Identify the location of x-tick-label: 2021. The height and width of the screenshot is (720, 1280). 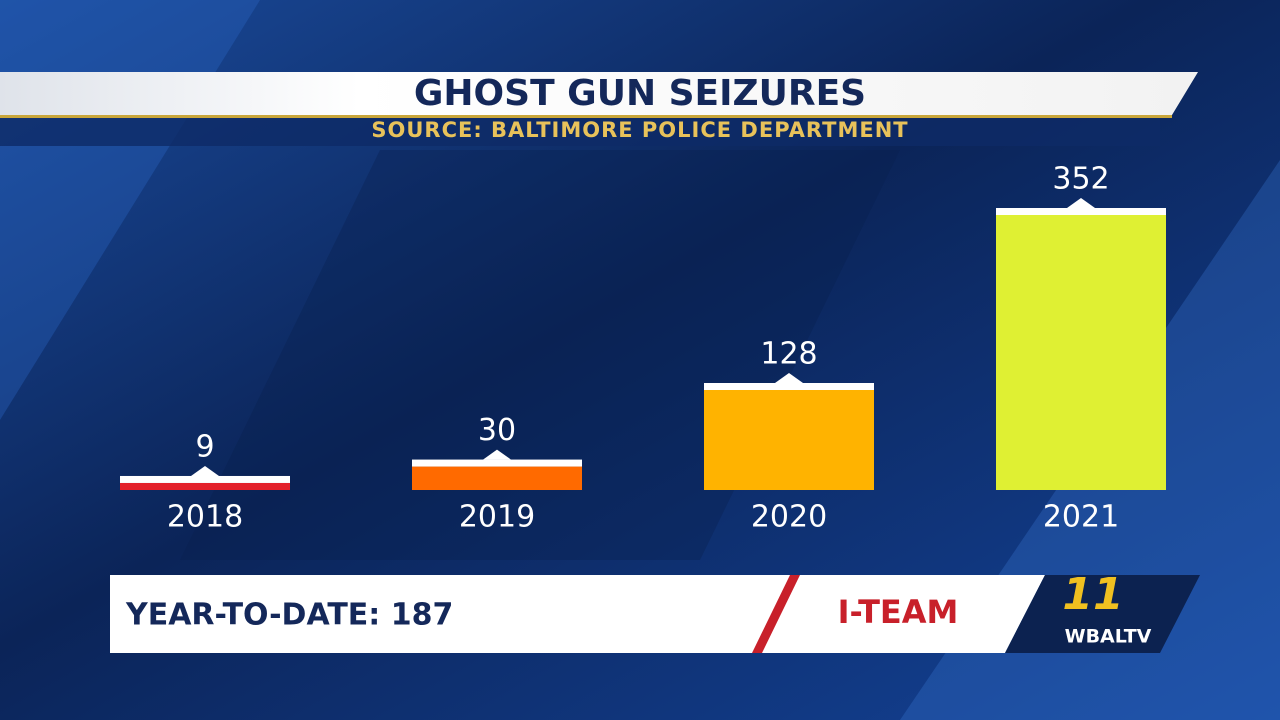
(1081, 517).